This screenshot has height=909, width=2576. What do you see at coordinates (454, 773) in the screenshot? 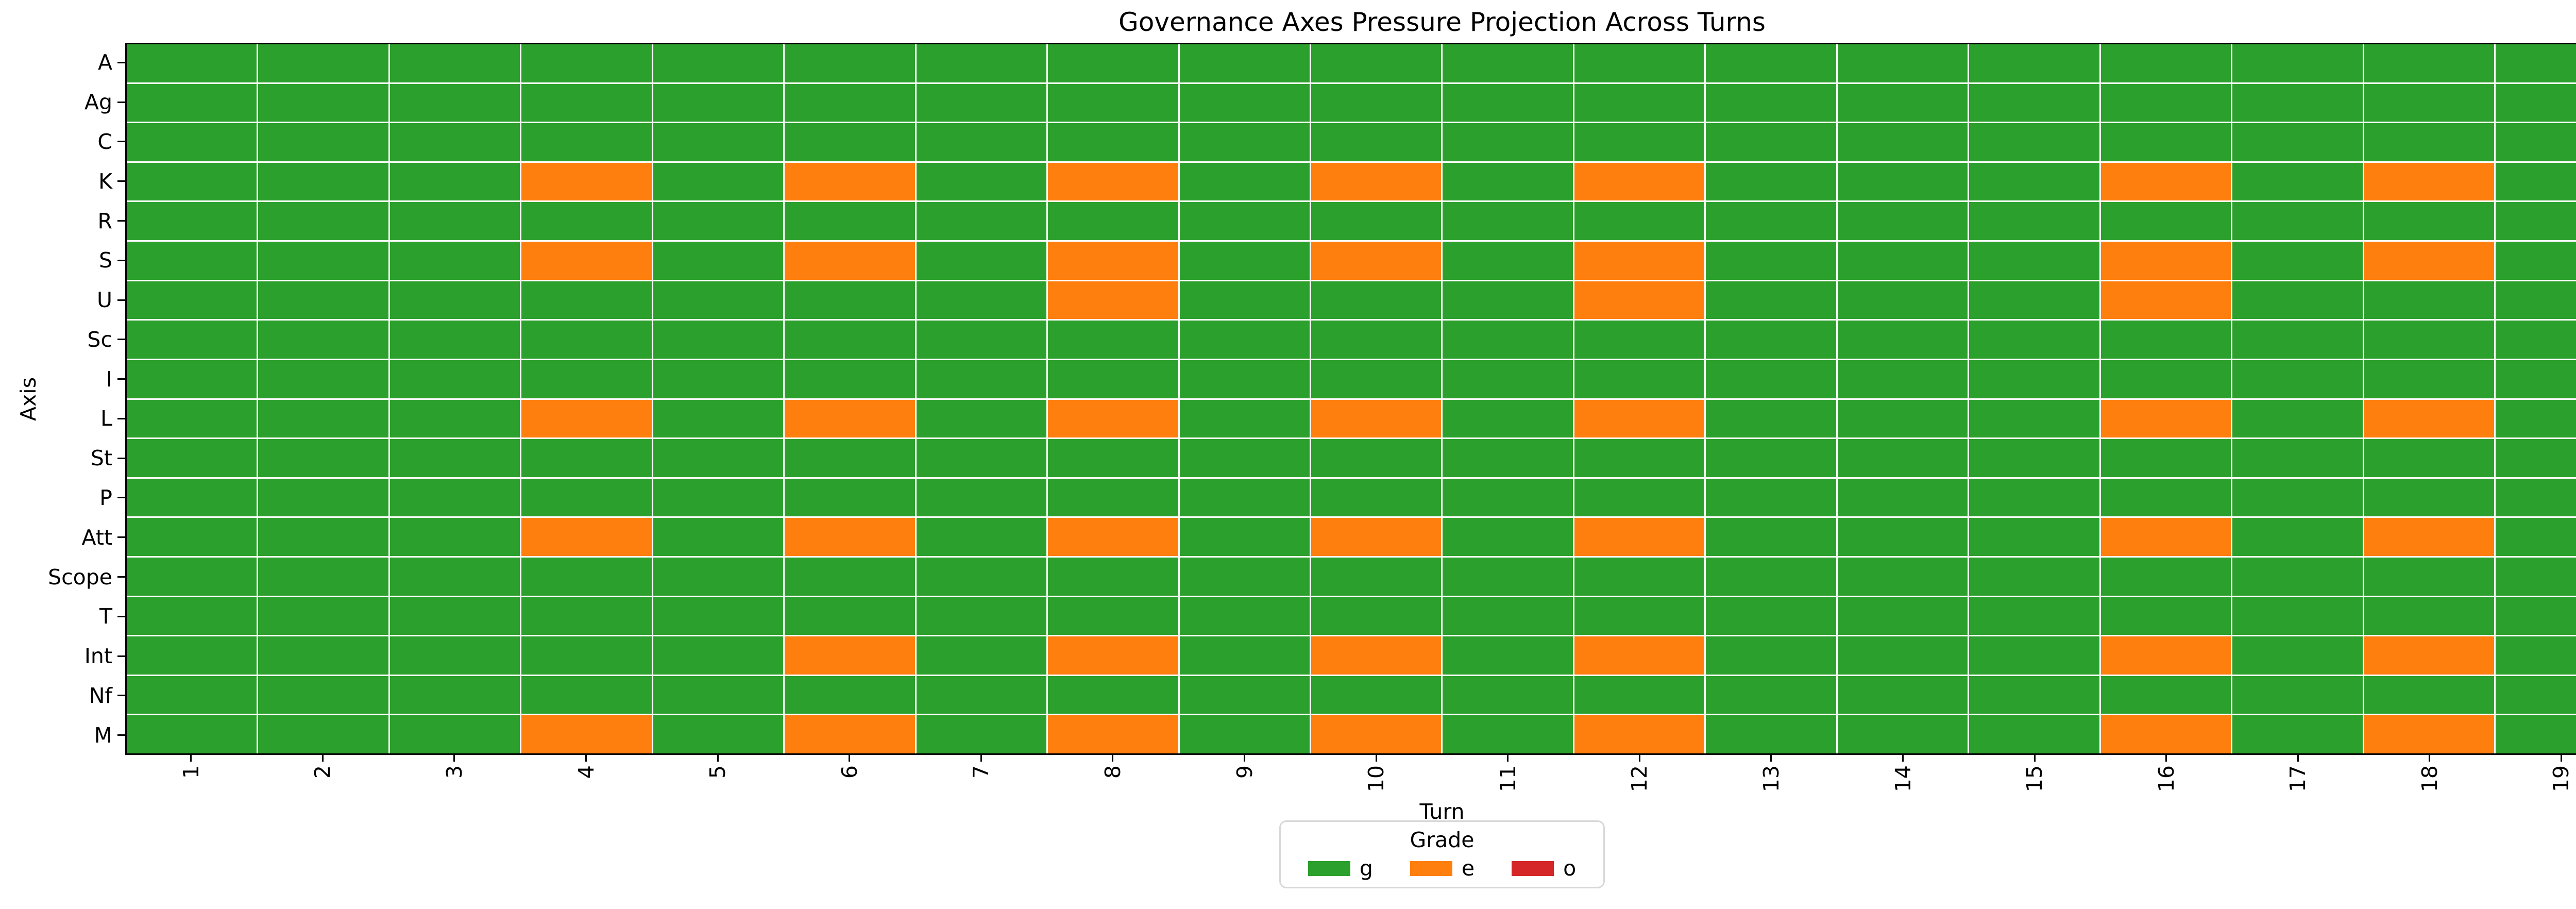
I see `x-tick-3: 3` at bounding box center [454, 773].